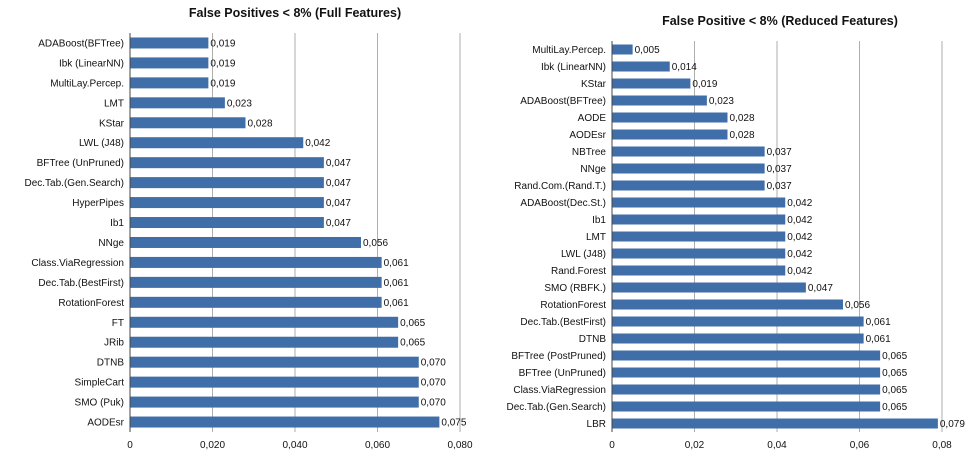 The height and width of the screenshot is (454, 980). I want to click on category-label: ADABoost(Dec.St.), so click(563, 203).